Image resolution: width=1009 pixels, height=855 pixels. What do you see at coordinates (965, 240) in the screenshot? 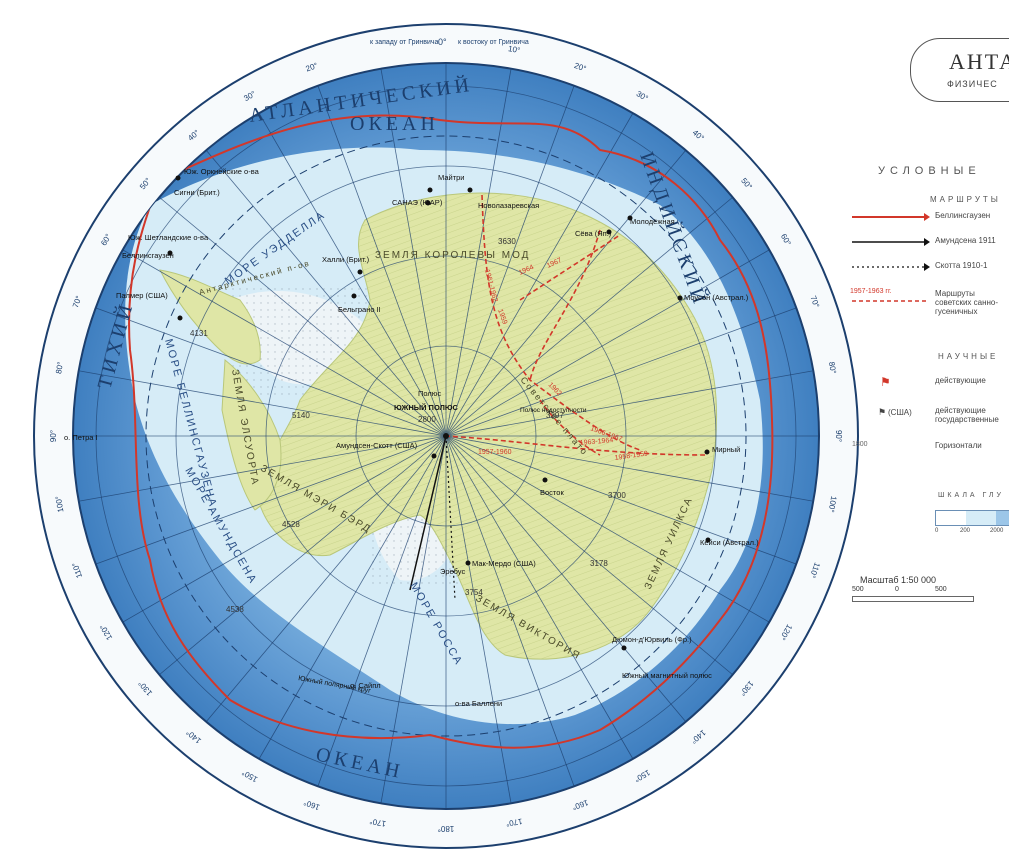
I see `legend-row-label: Амундсена 1911` at bounding box center [965, 240].